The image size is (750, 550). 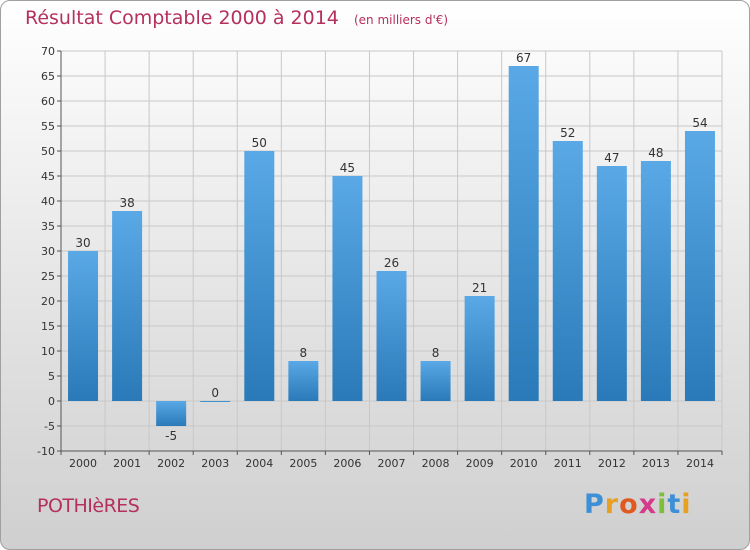 I want to click on data-label: 67, so click(x=523, y=58).